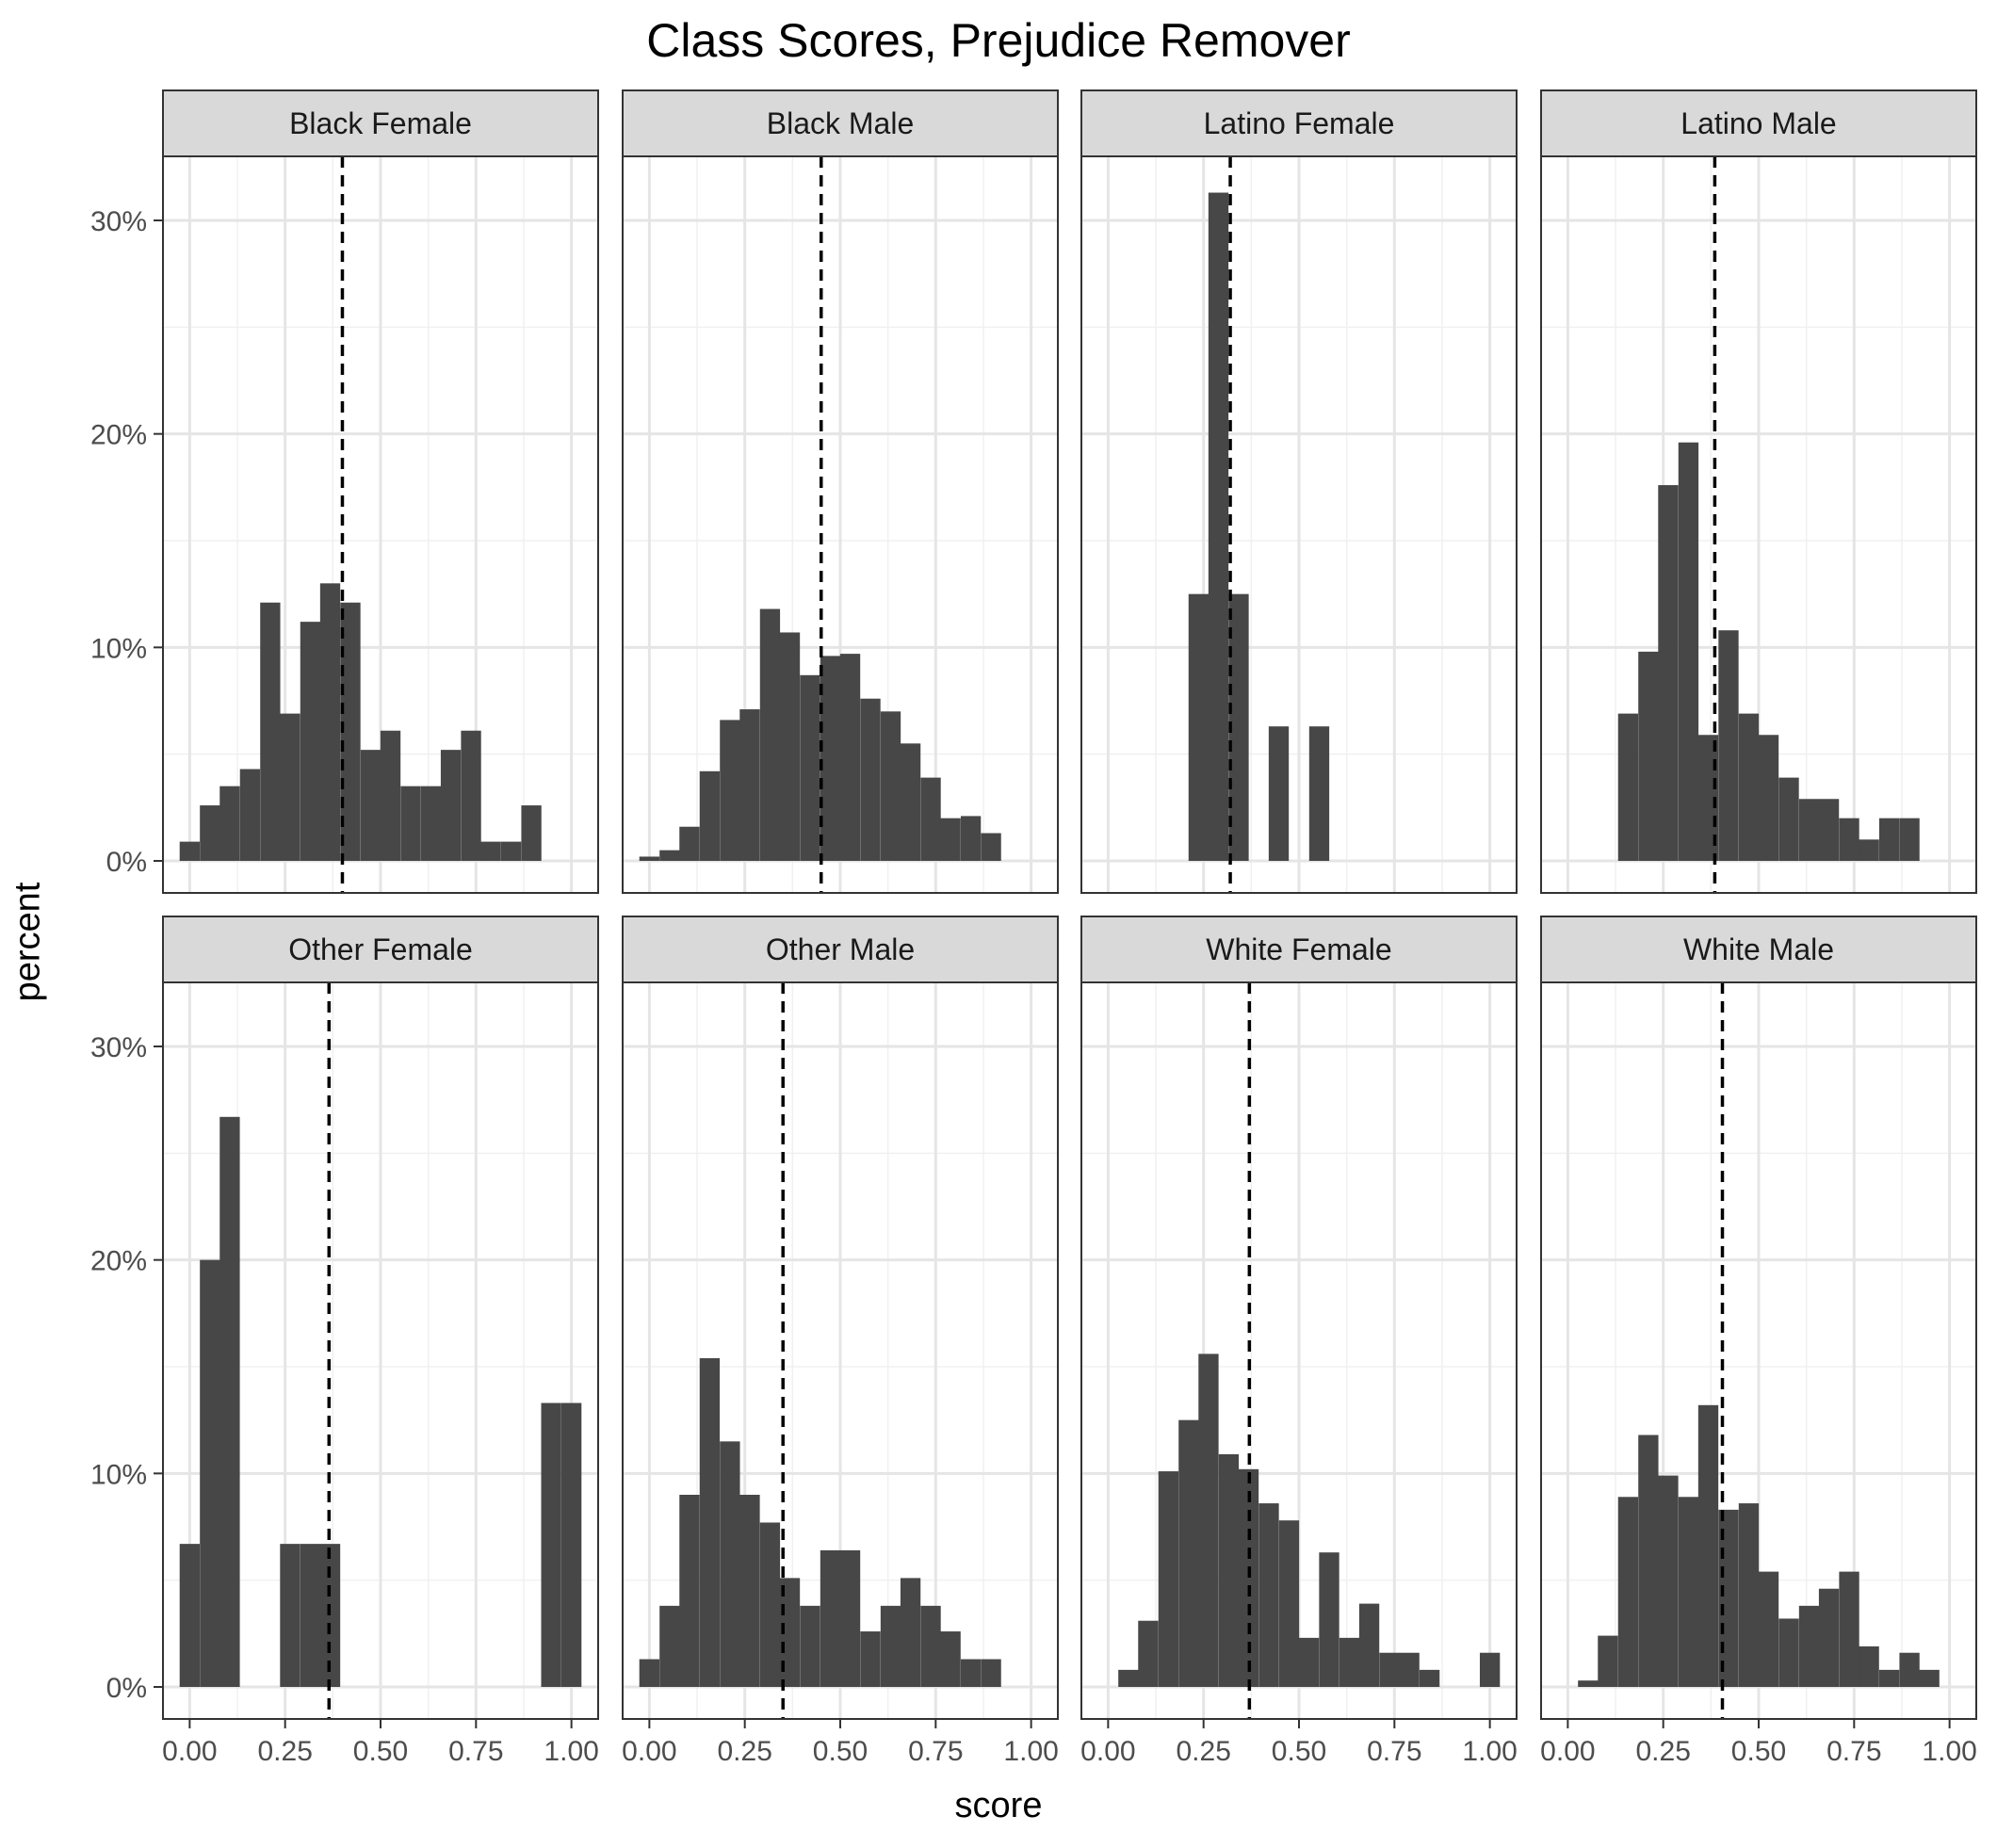  I want to click on y-axis-label: percent, so click(28, 942).